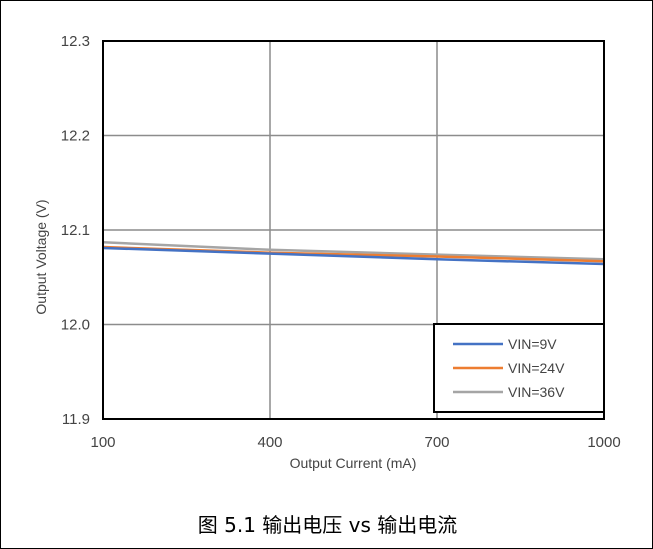 Image resolution: width=653 pixels, height=549 pixels. I want to click on x-tick-labels: 100 400 700 1000, so click(355, 442).